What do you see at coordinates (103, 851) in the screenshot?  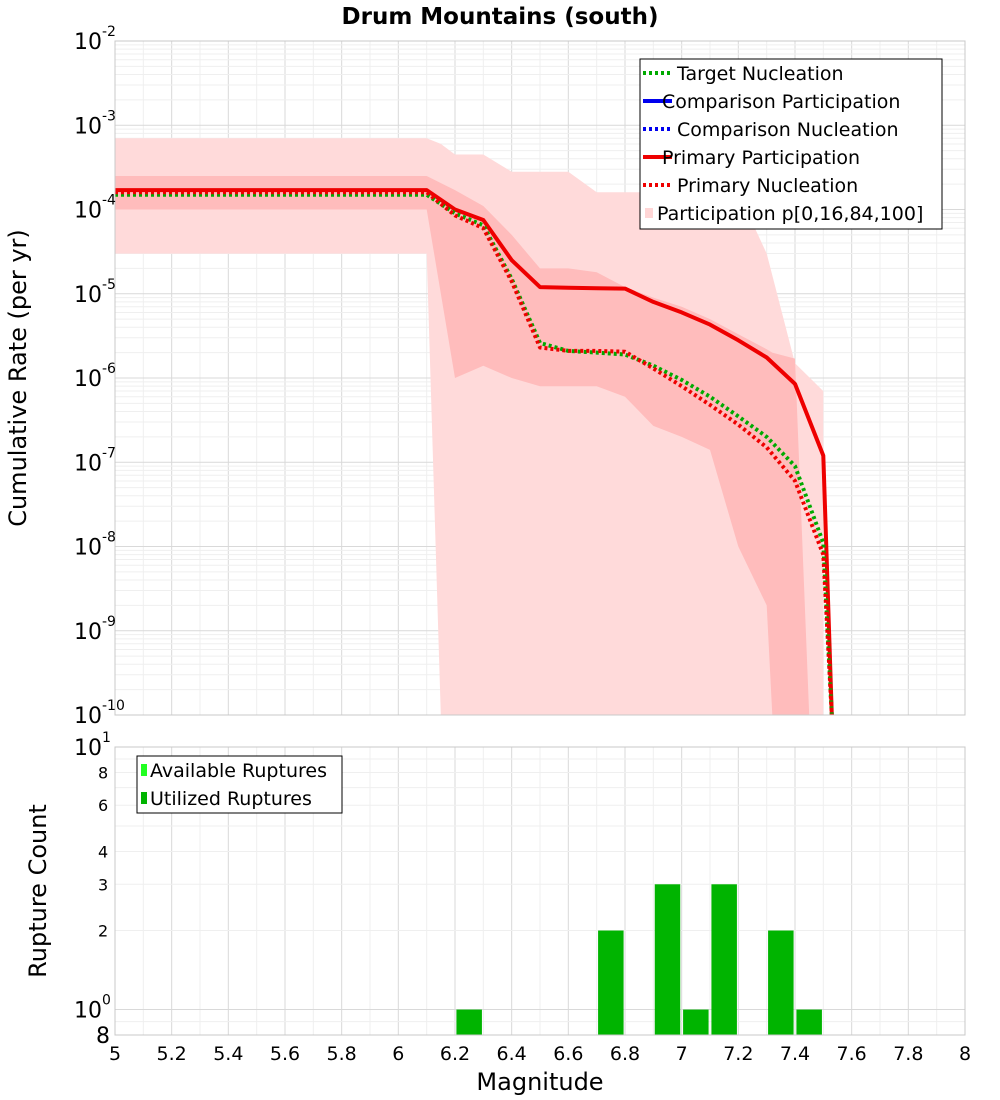 I see `bottom-y-tick-label: 4` at bounding box center [103, 851].